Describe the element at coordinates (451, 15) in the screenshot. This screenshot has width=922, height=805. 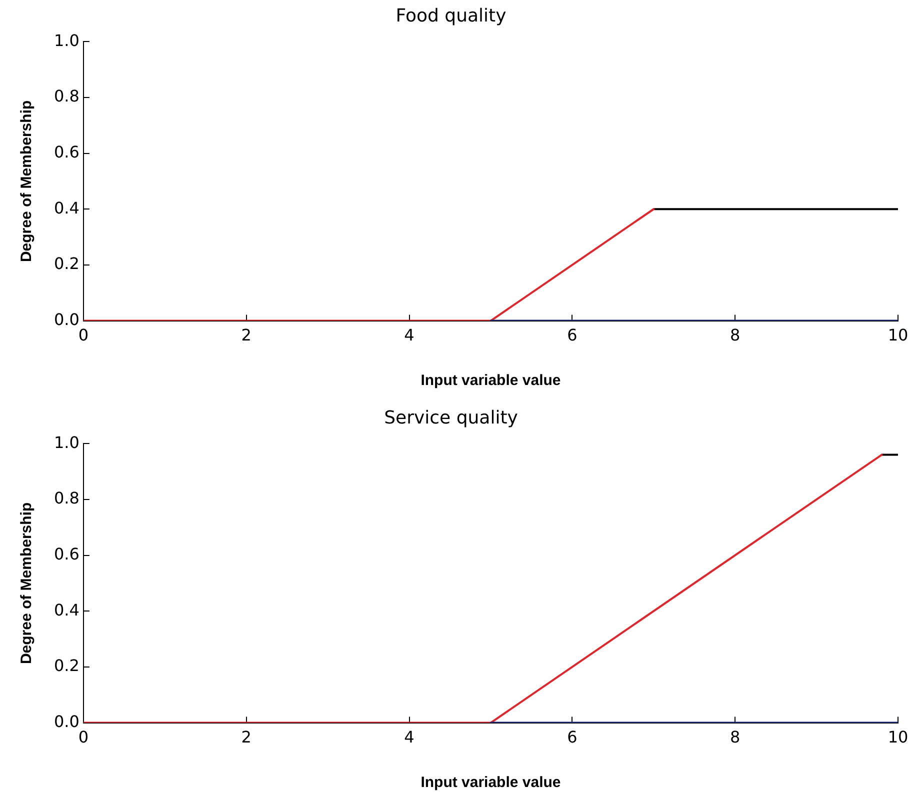
I see `chart-title: Food quality` at that location.